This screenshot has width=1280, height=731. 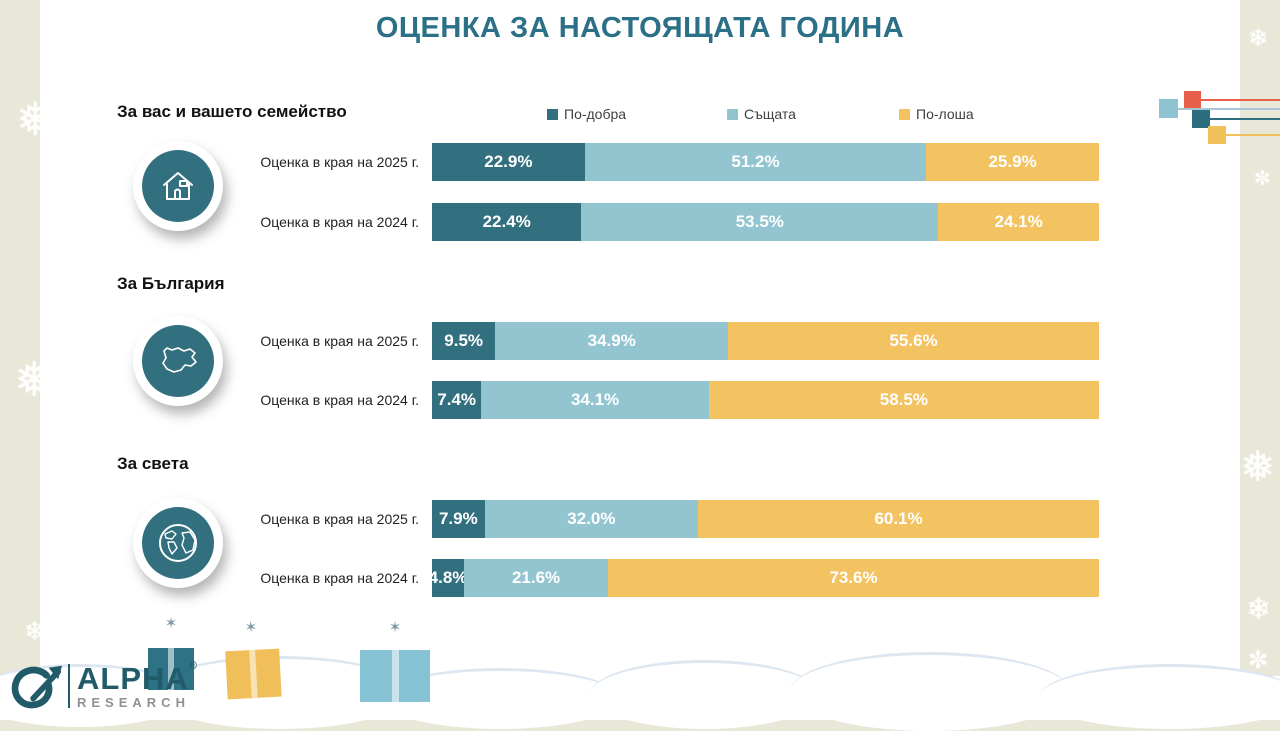 I want to click on stacked-bar: 9.5% 34.9% 55.6%, so click(x=765, y=341).